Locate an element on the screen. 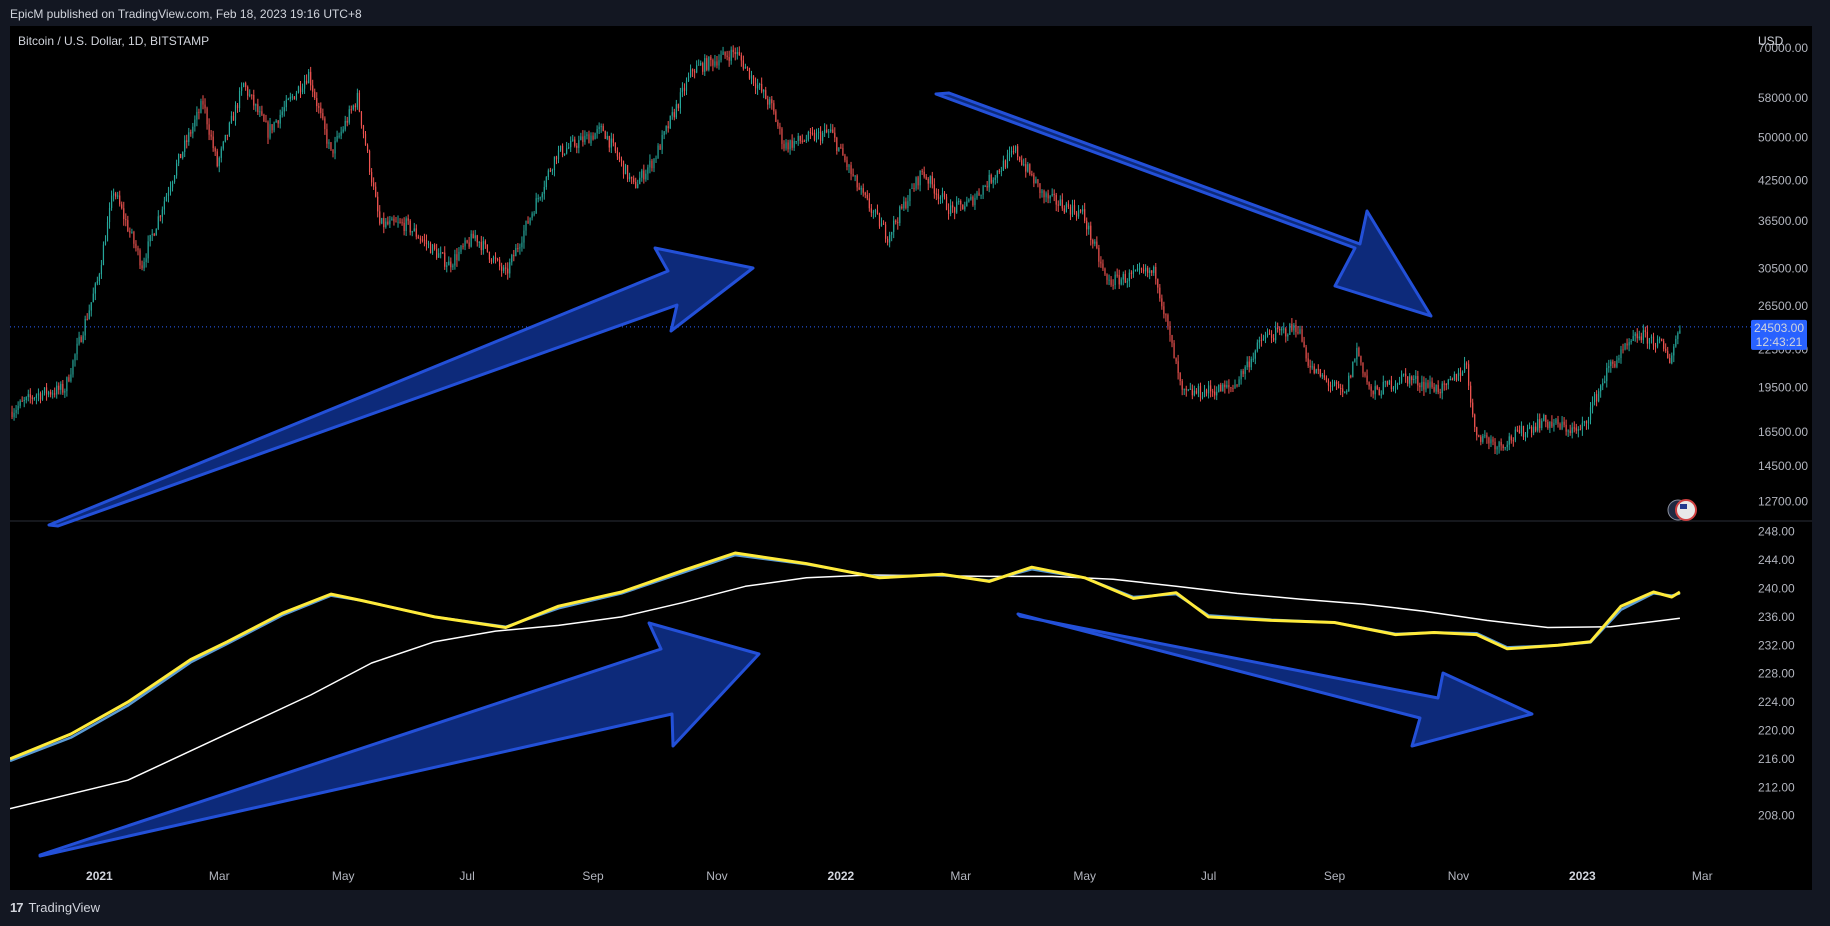 The width and height of the screenshot is (1830, 926). indicator-tick-label: 208.00 is located at coordinates (1776, 816).